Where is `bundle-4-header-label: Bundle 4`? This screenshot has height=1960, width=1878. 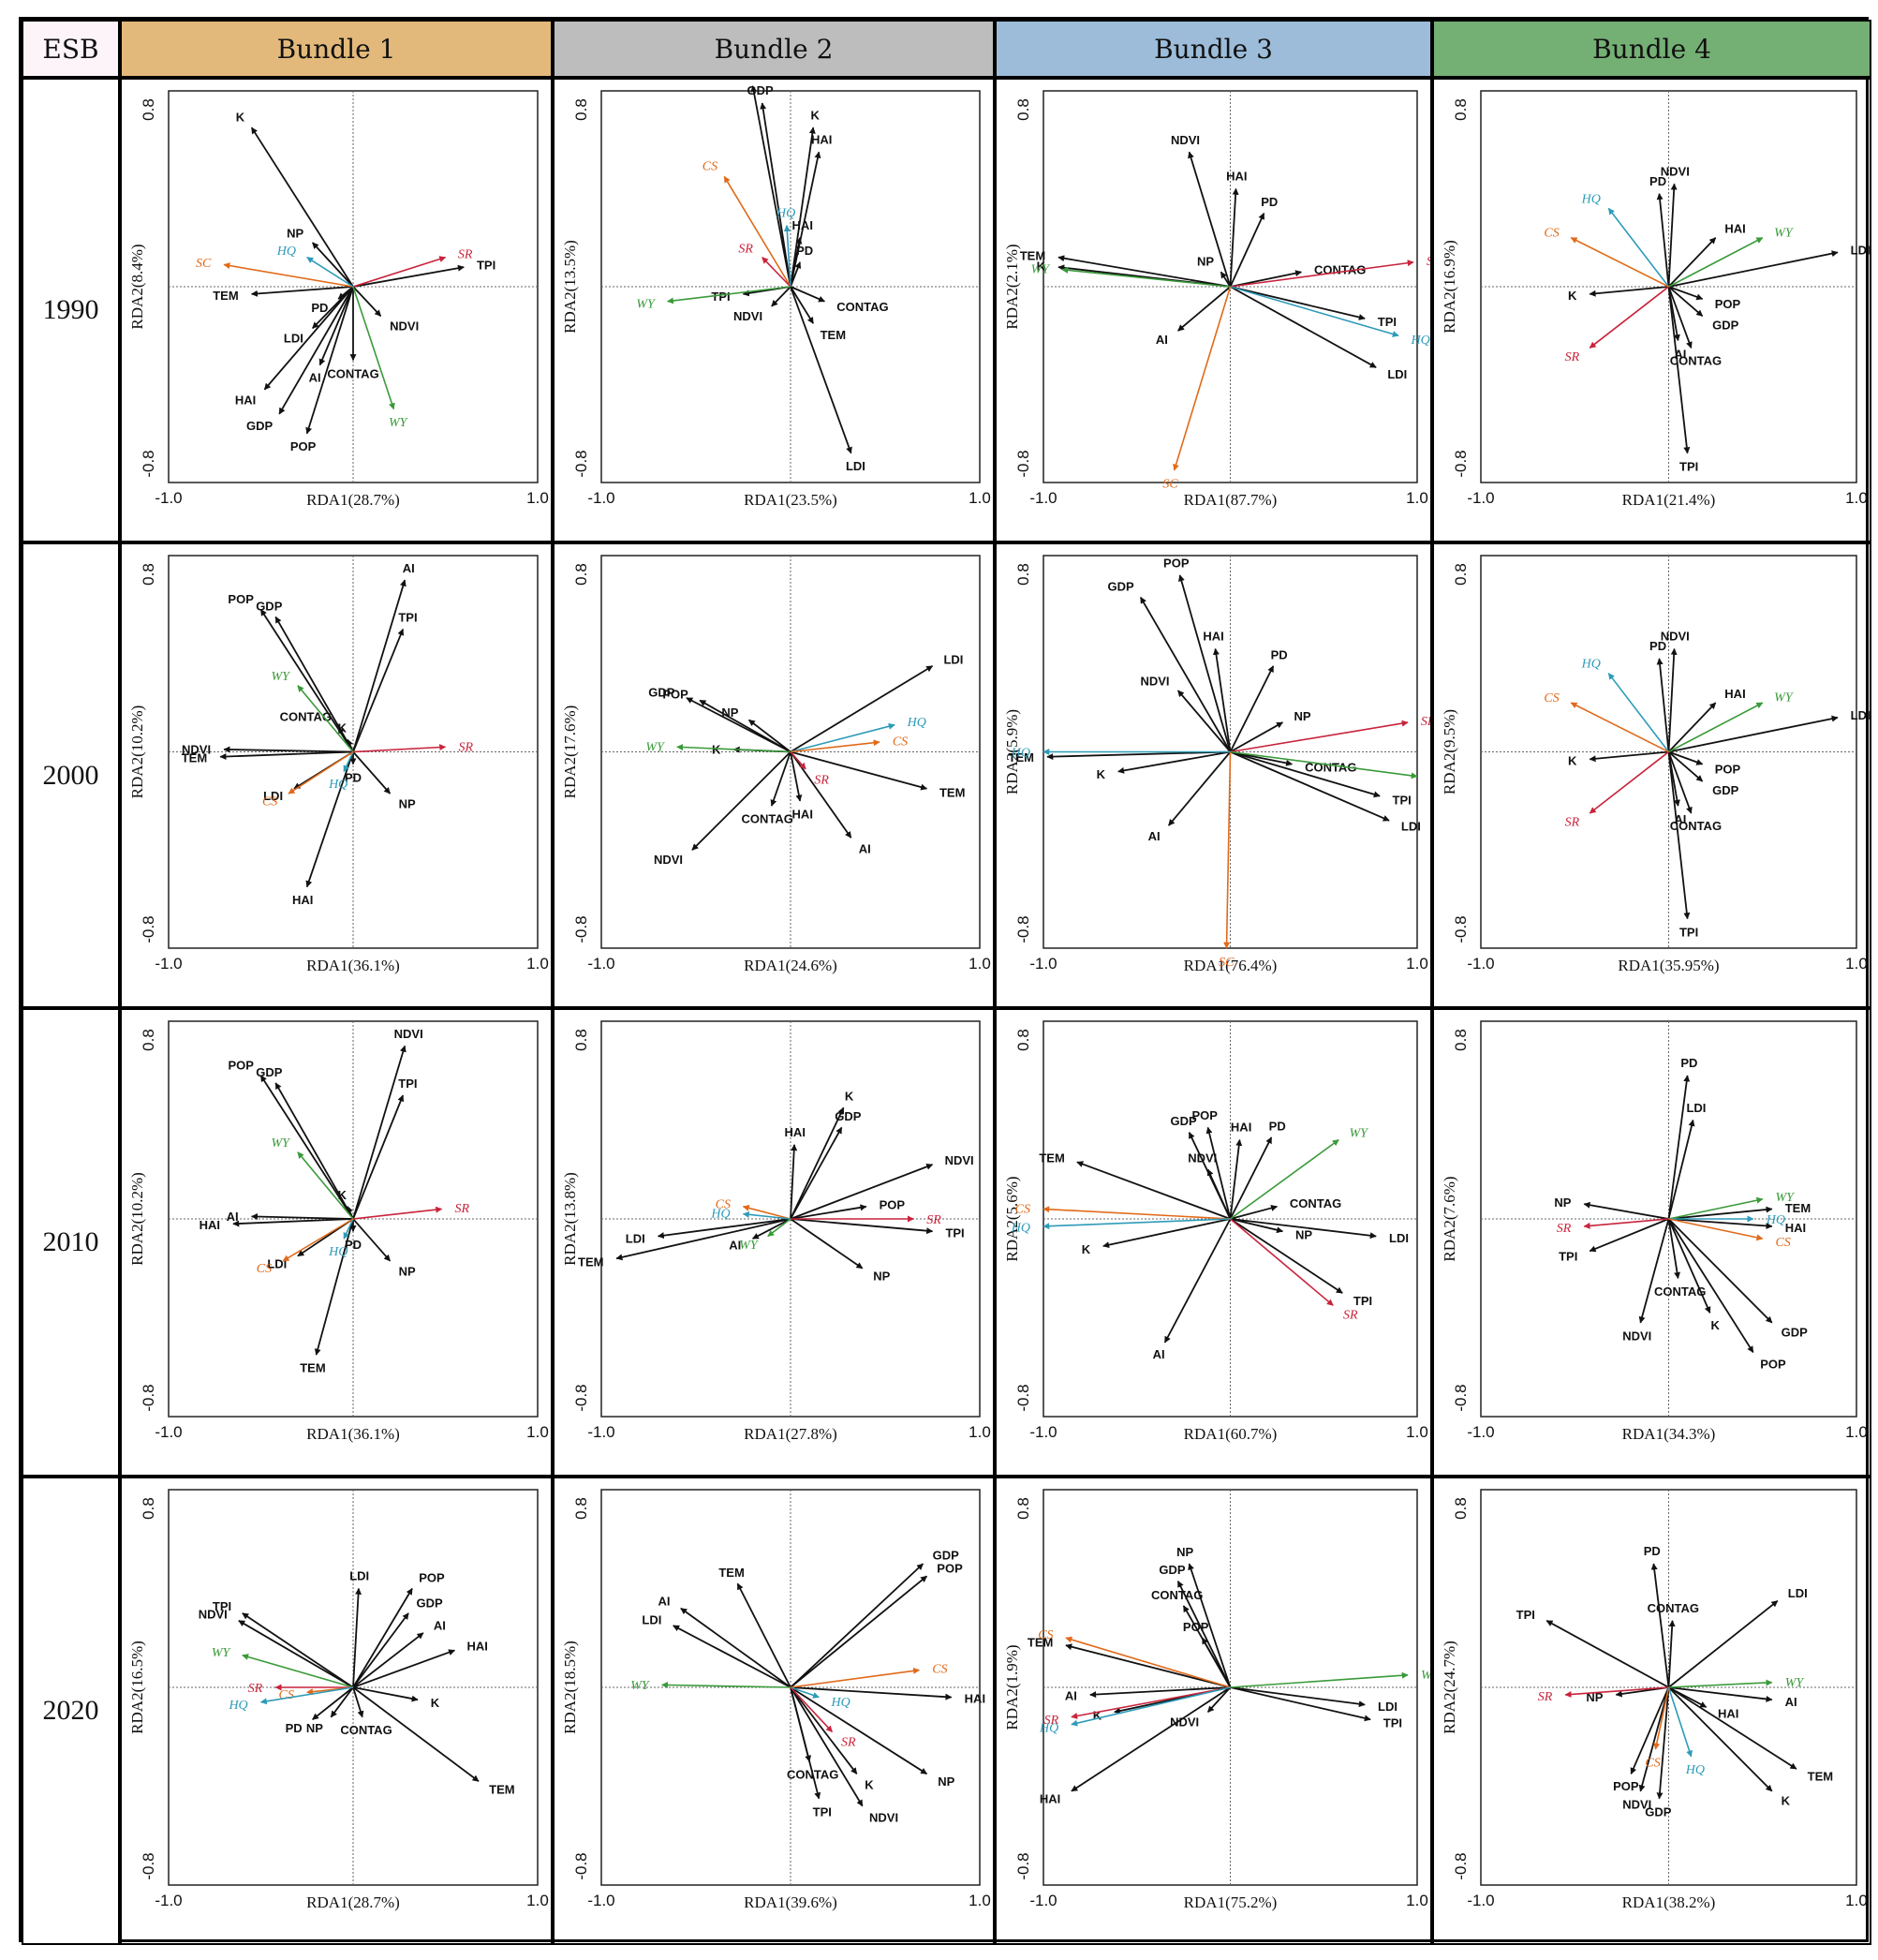 bundle-4-header-label: Bundle 4 is located at coordinates (1651, 49).